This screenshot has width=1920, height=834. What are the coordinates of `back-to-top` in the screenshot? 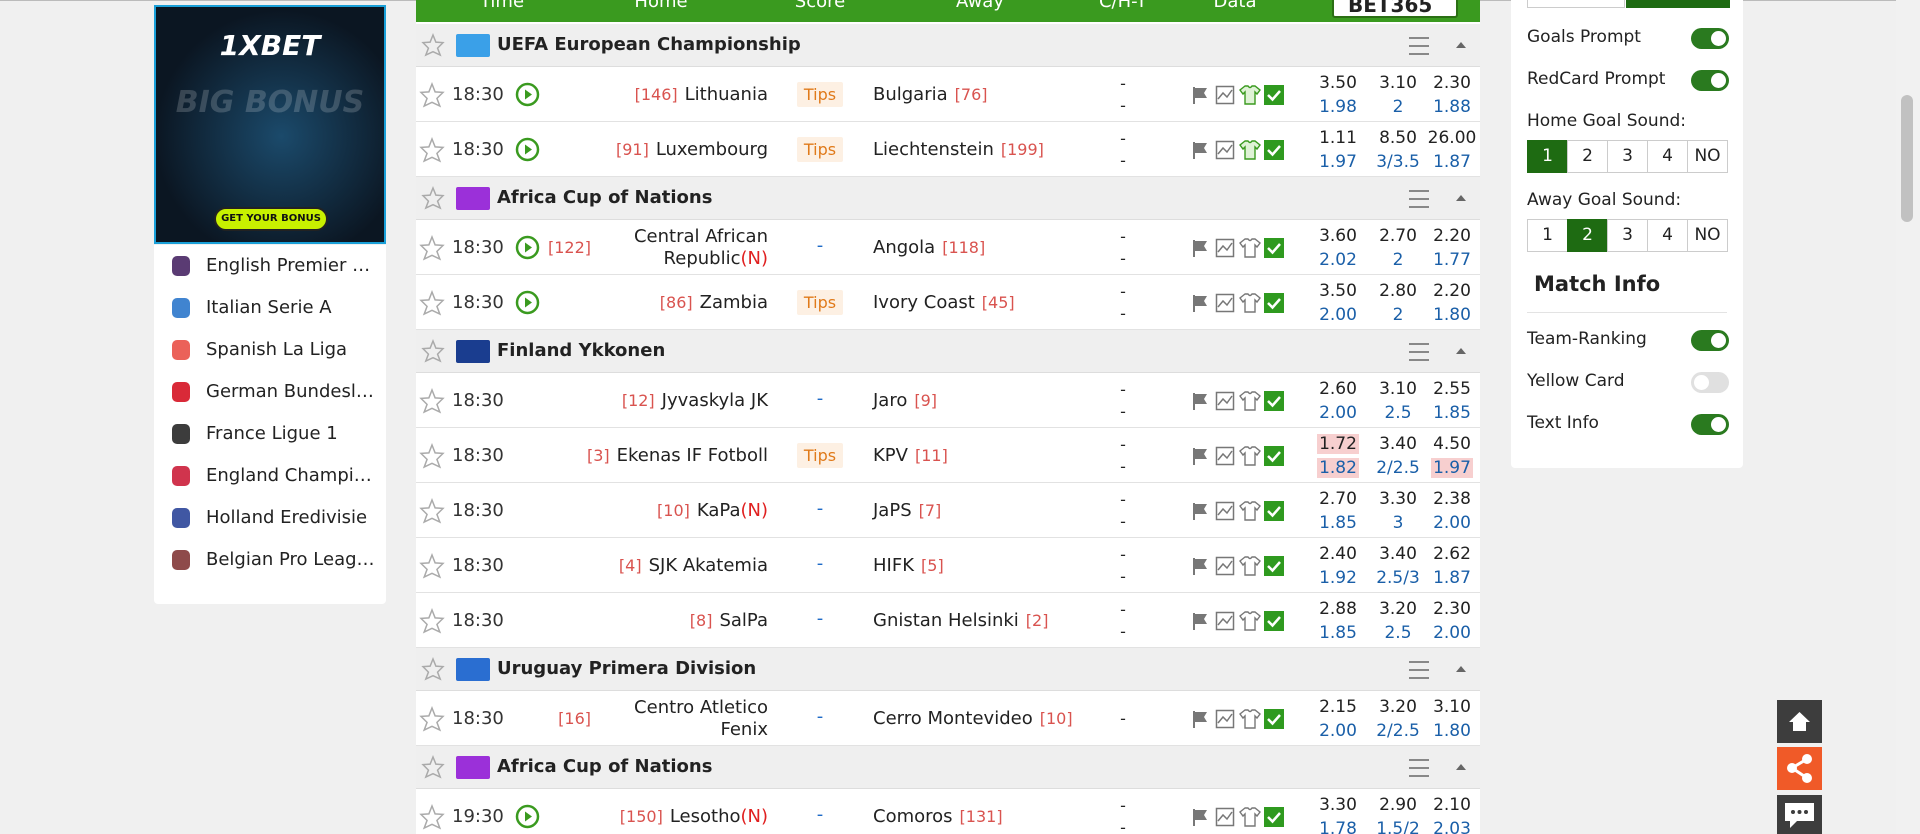 It's located at (1799, 721).